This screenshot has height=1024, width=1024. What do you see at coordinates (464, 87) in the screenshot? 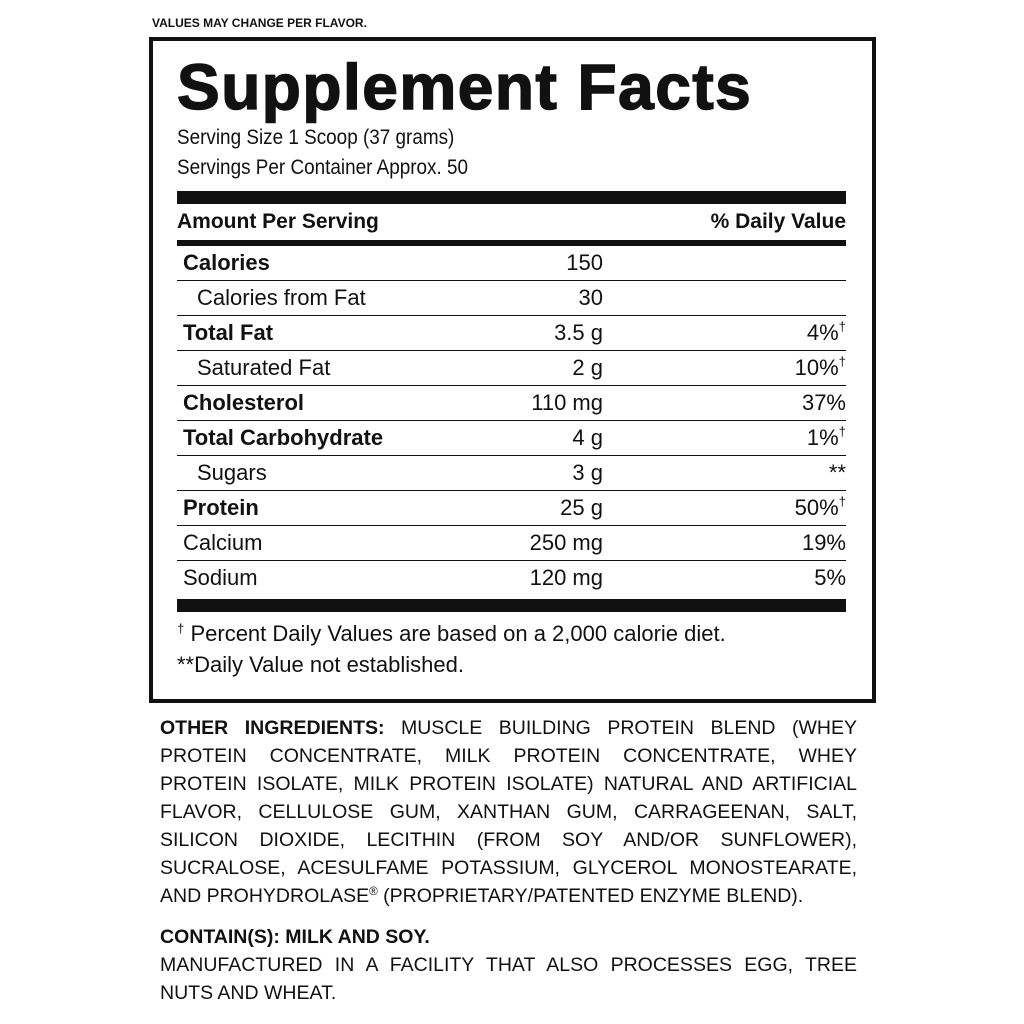
I see `panel-title: Supplement Facts` at bounding box center [464, 87].